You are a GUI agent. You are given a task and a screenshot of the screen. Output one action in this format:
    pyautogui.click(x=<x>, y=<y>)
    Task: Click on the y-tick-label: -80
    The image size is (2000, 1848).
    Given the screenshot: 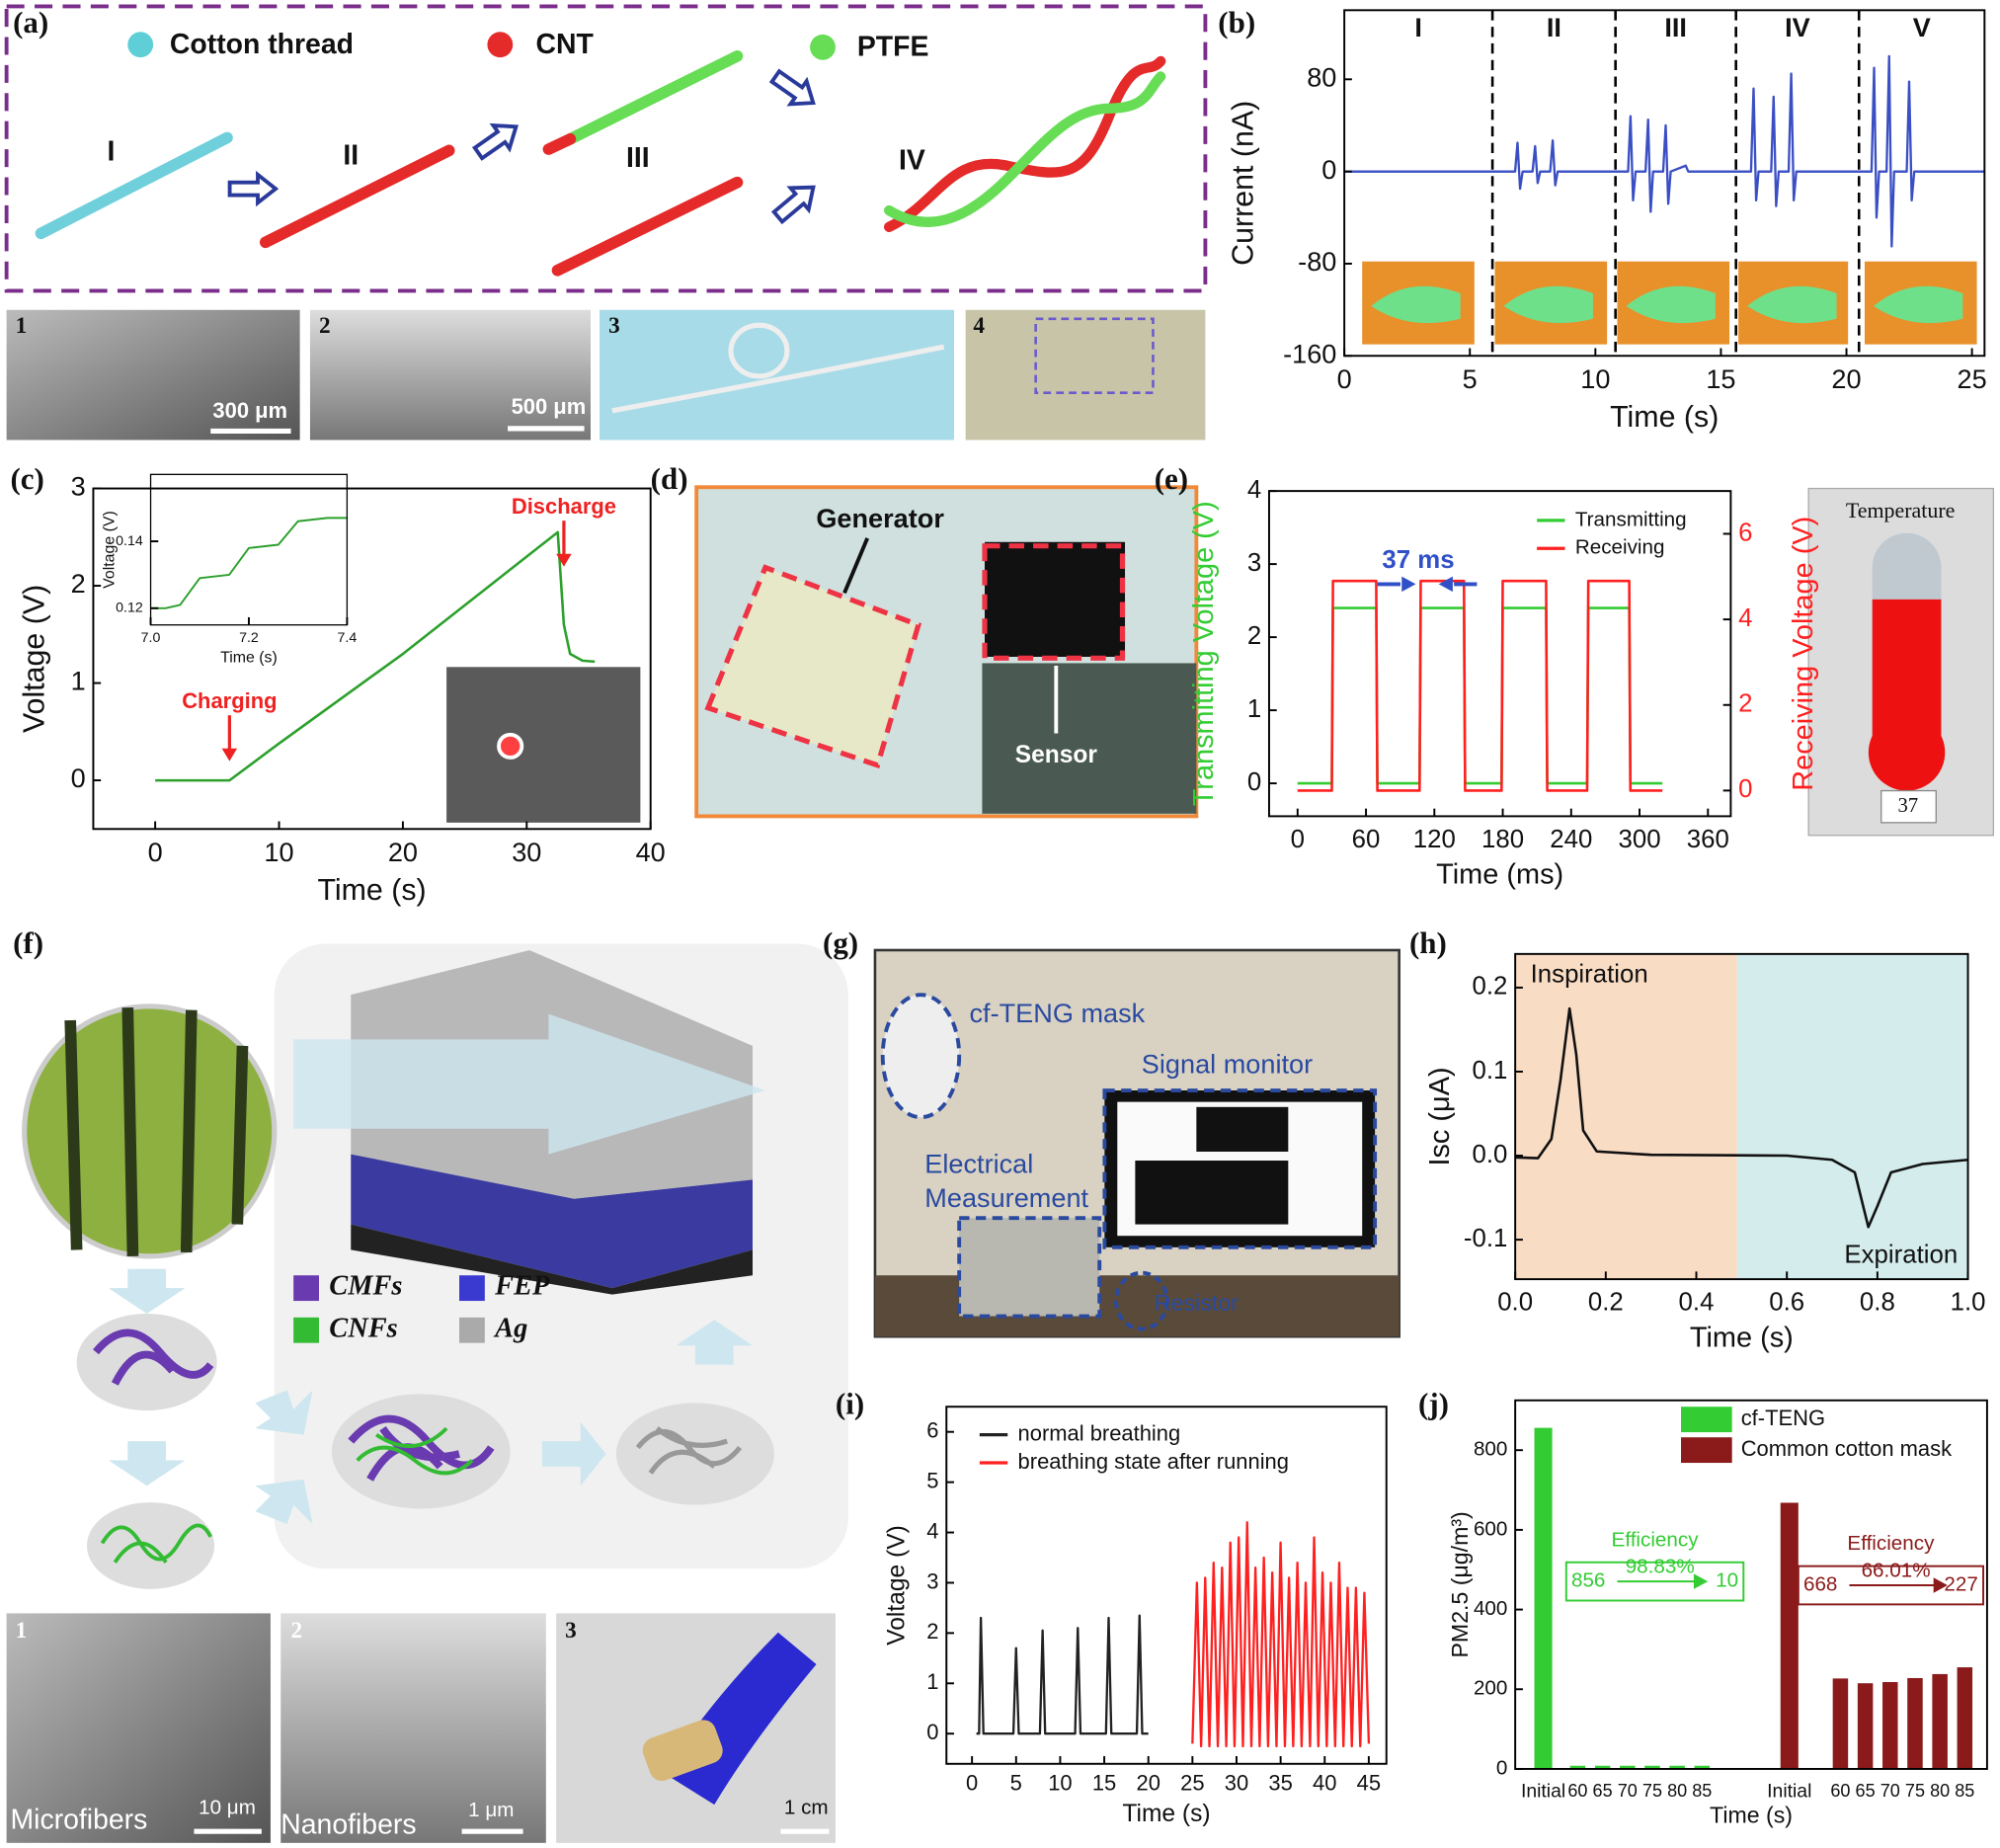 What is the action you would take?
    pyautogui.click(x=1317, y=262)
    